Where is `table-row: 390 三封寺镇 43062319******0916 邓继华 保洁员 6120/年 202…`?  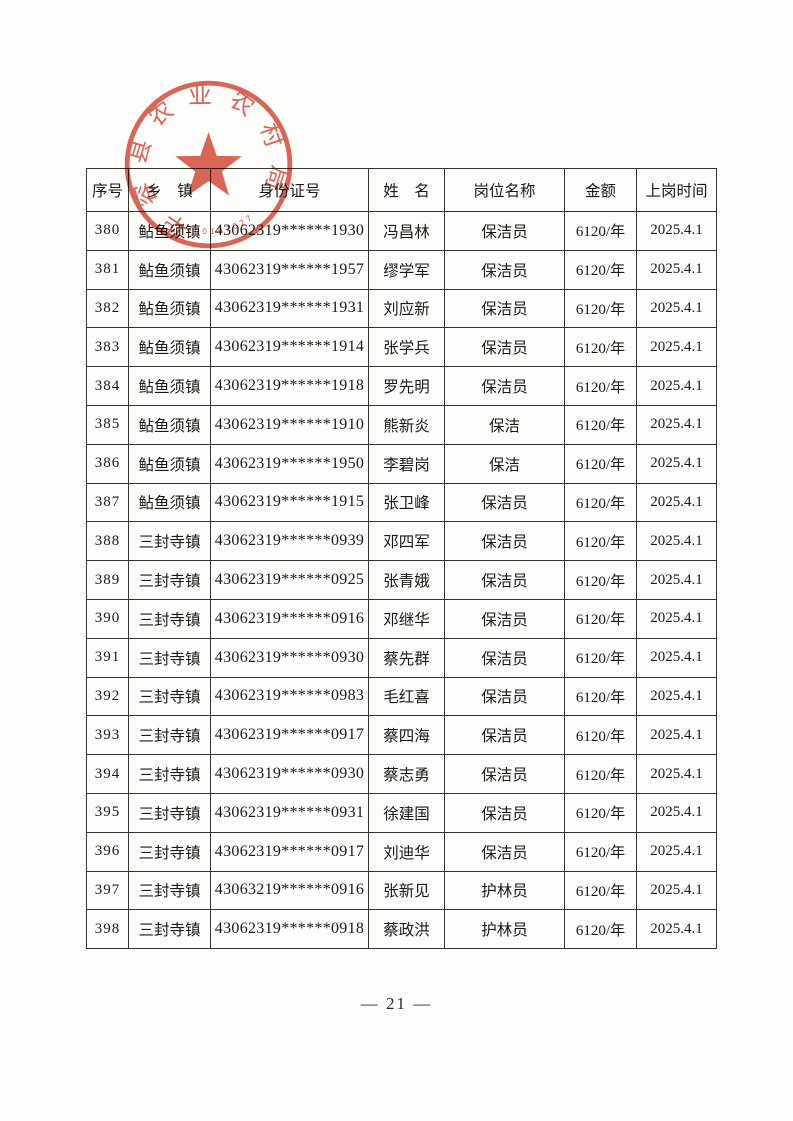
table-row: 390 三封寺镇 43062319******0916 邓继华 保洁员 6120/年 202… is located at coordinates (401, 618).